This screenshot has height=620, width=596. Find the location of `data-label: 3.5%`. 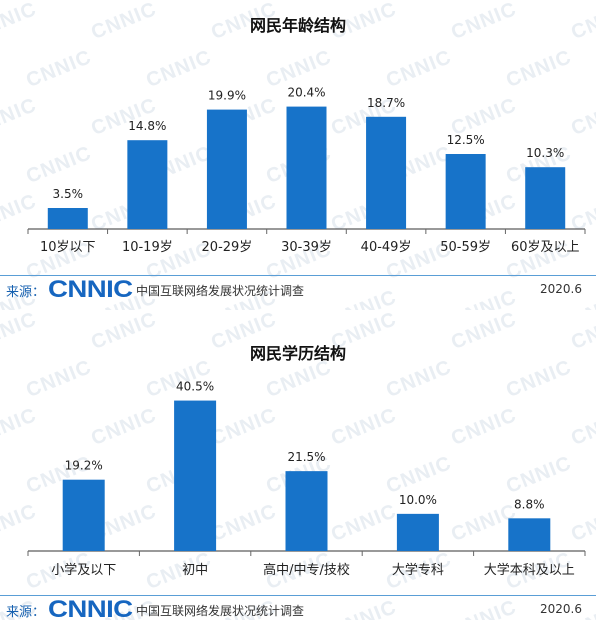

data-label: 3.5% is located at coordinates (68, 194).